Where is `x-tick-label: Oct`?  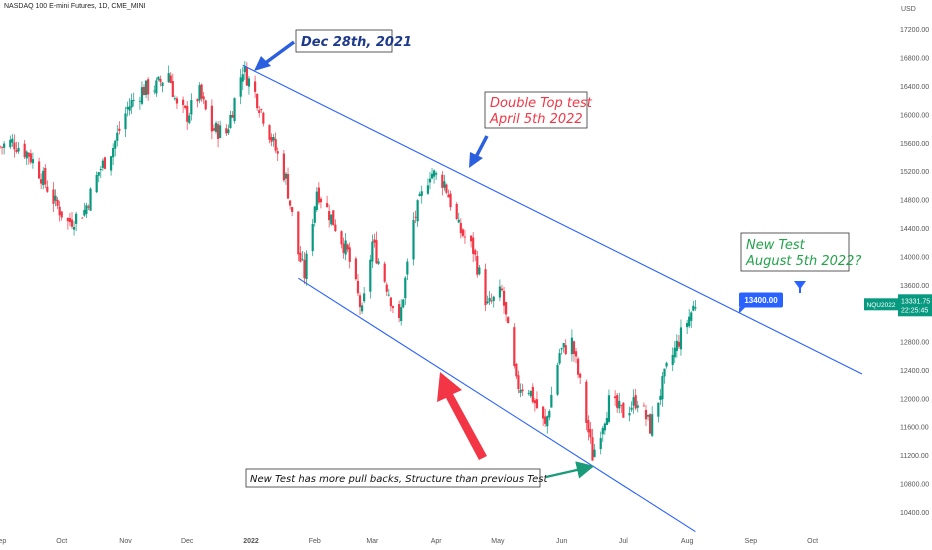
x-tick-label: Oct is located at coordinates (812, 541).